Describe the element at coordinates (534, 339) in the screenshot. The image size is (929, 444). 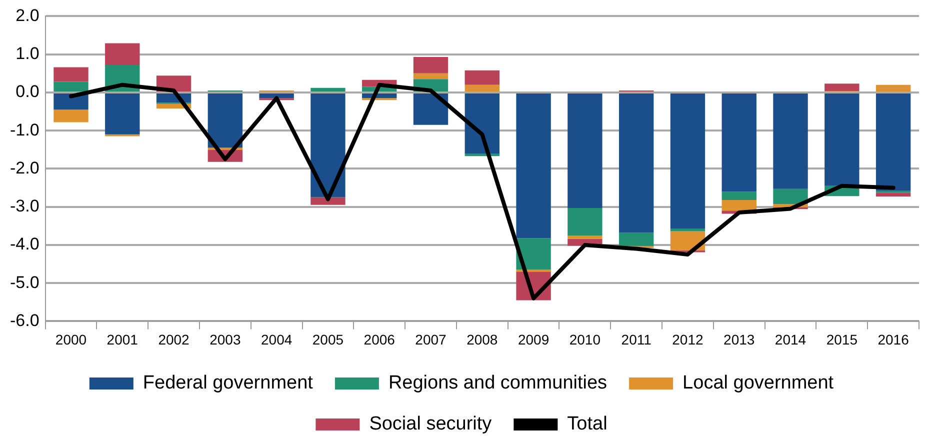
I see `x-tick-label: 2009` at that location.